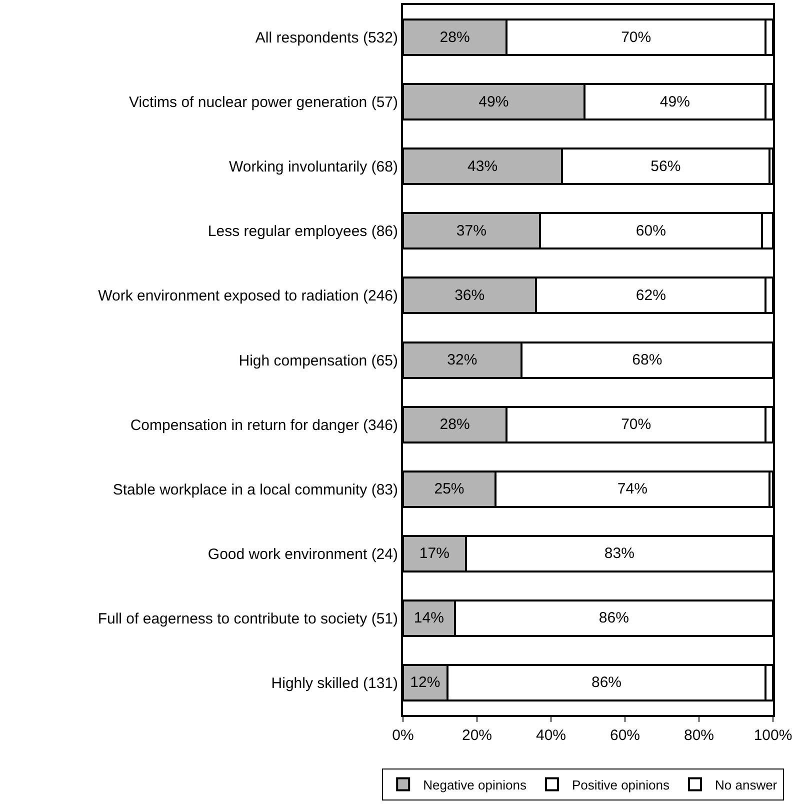 This screenshot has width=811, height=805. Describe the element at coordinates (255, 489) in the screenshot. I see `y-tick-label: Stable workplace in a local community (83)` at that location.